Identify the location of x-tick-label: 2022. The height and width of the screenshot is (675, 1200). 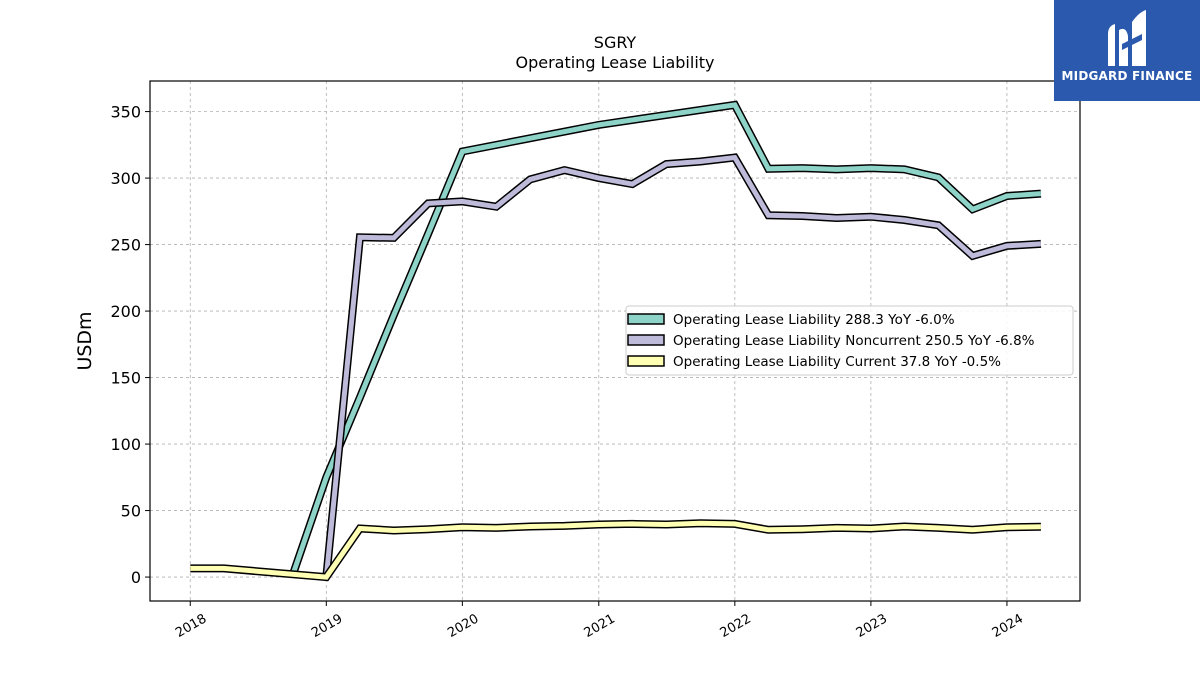
(736, 626).